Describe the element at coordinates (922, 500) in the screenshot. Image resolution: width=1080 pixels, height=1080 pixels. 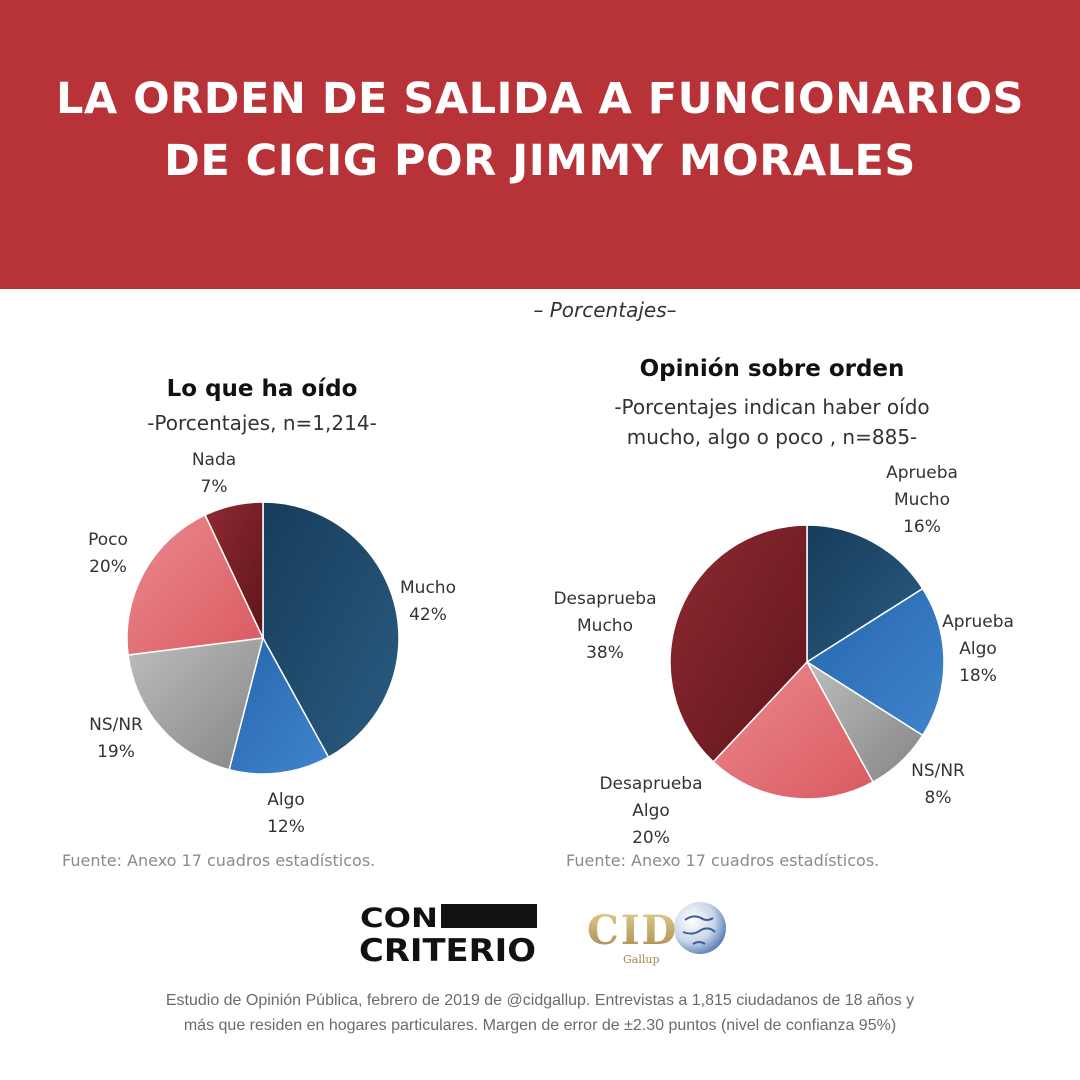
I see `pie-2-label-aprueba-mucho: Aprueba Mucho 16%` at that location.